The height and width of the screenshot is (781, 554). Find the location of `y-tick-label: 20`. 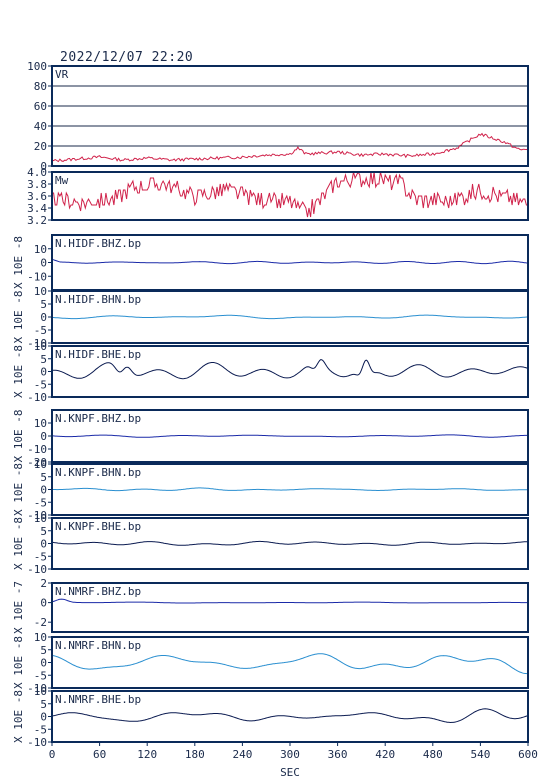

y-tick-label: 20 is located at coordinates (40, 146).